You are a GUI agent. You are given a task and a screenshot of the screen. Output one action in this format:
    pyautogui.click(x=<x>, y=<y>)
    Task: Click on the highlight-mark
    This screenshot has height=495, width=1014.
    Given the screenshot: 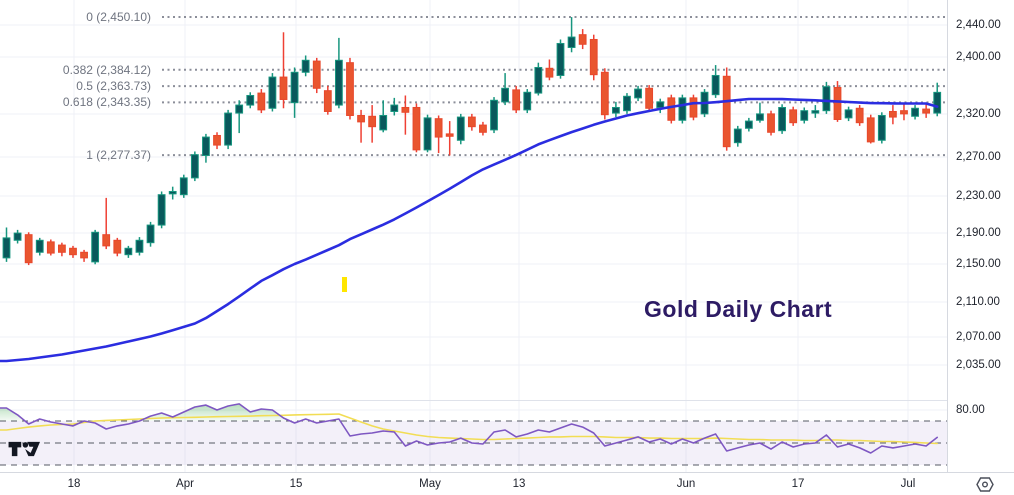 What is the action you would take?
    pyautogui.click(x=344, y=284)
    